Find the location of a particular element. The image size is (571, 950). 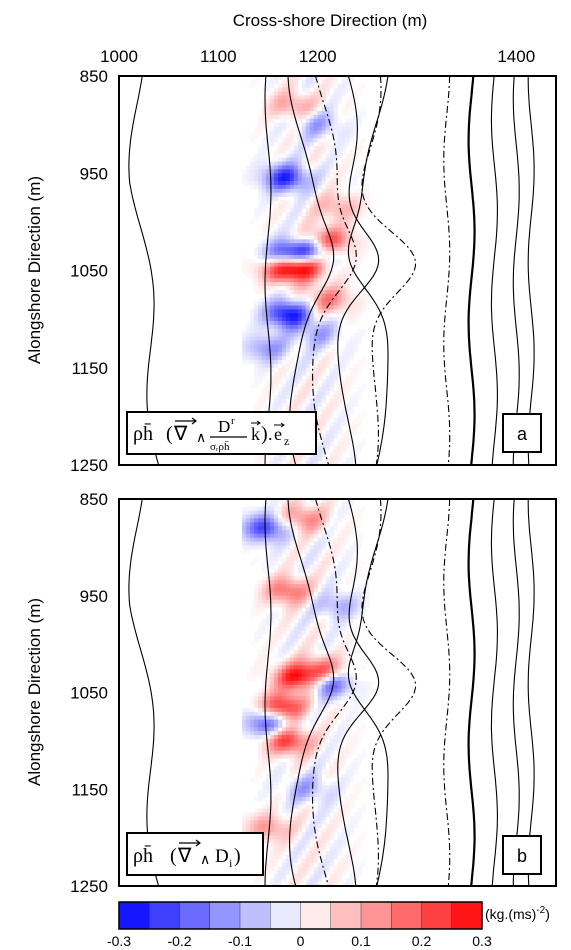

paren-close-b: ) is located at coordinates (237, 856).